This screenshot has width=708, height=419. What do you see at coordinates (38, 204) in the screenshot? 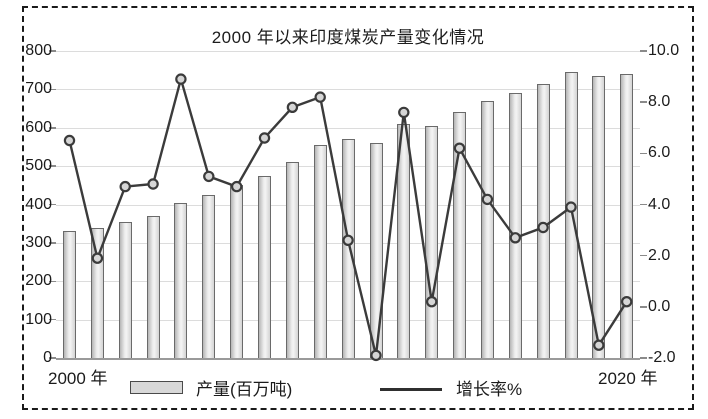
I see `left-axis-tick-label: 400` at bounding box center [38, 204].